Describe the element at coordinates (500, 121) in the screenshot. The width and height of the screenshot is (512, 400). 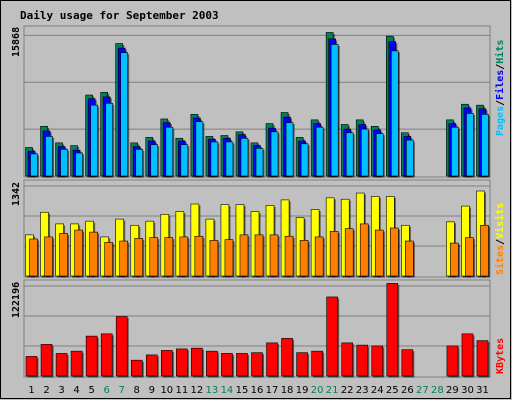
I see `legend-pages: Pages` at that location.